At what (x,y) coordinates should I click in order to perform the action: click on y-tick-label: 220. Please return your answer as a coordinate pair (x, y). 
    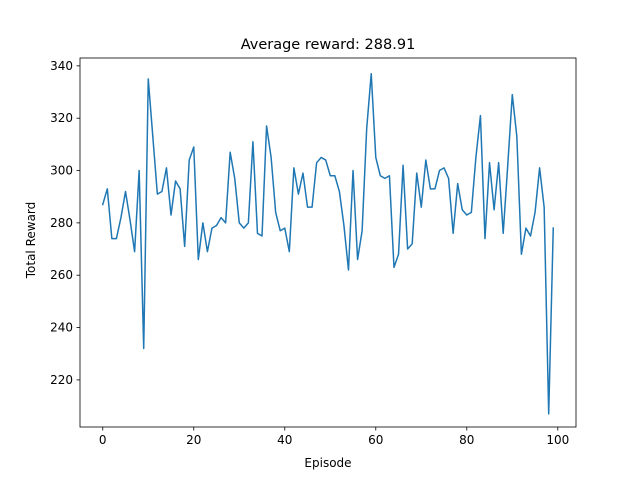
    Looking at the image, I should click on (61, 380).